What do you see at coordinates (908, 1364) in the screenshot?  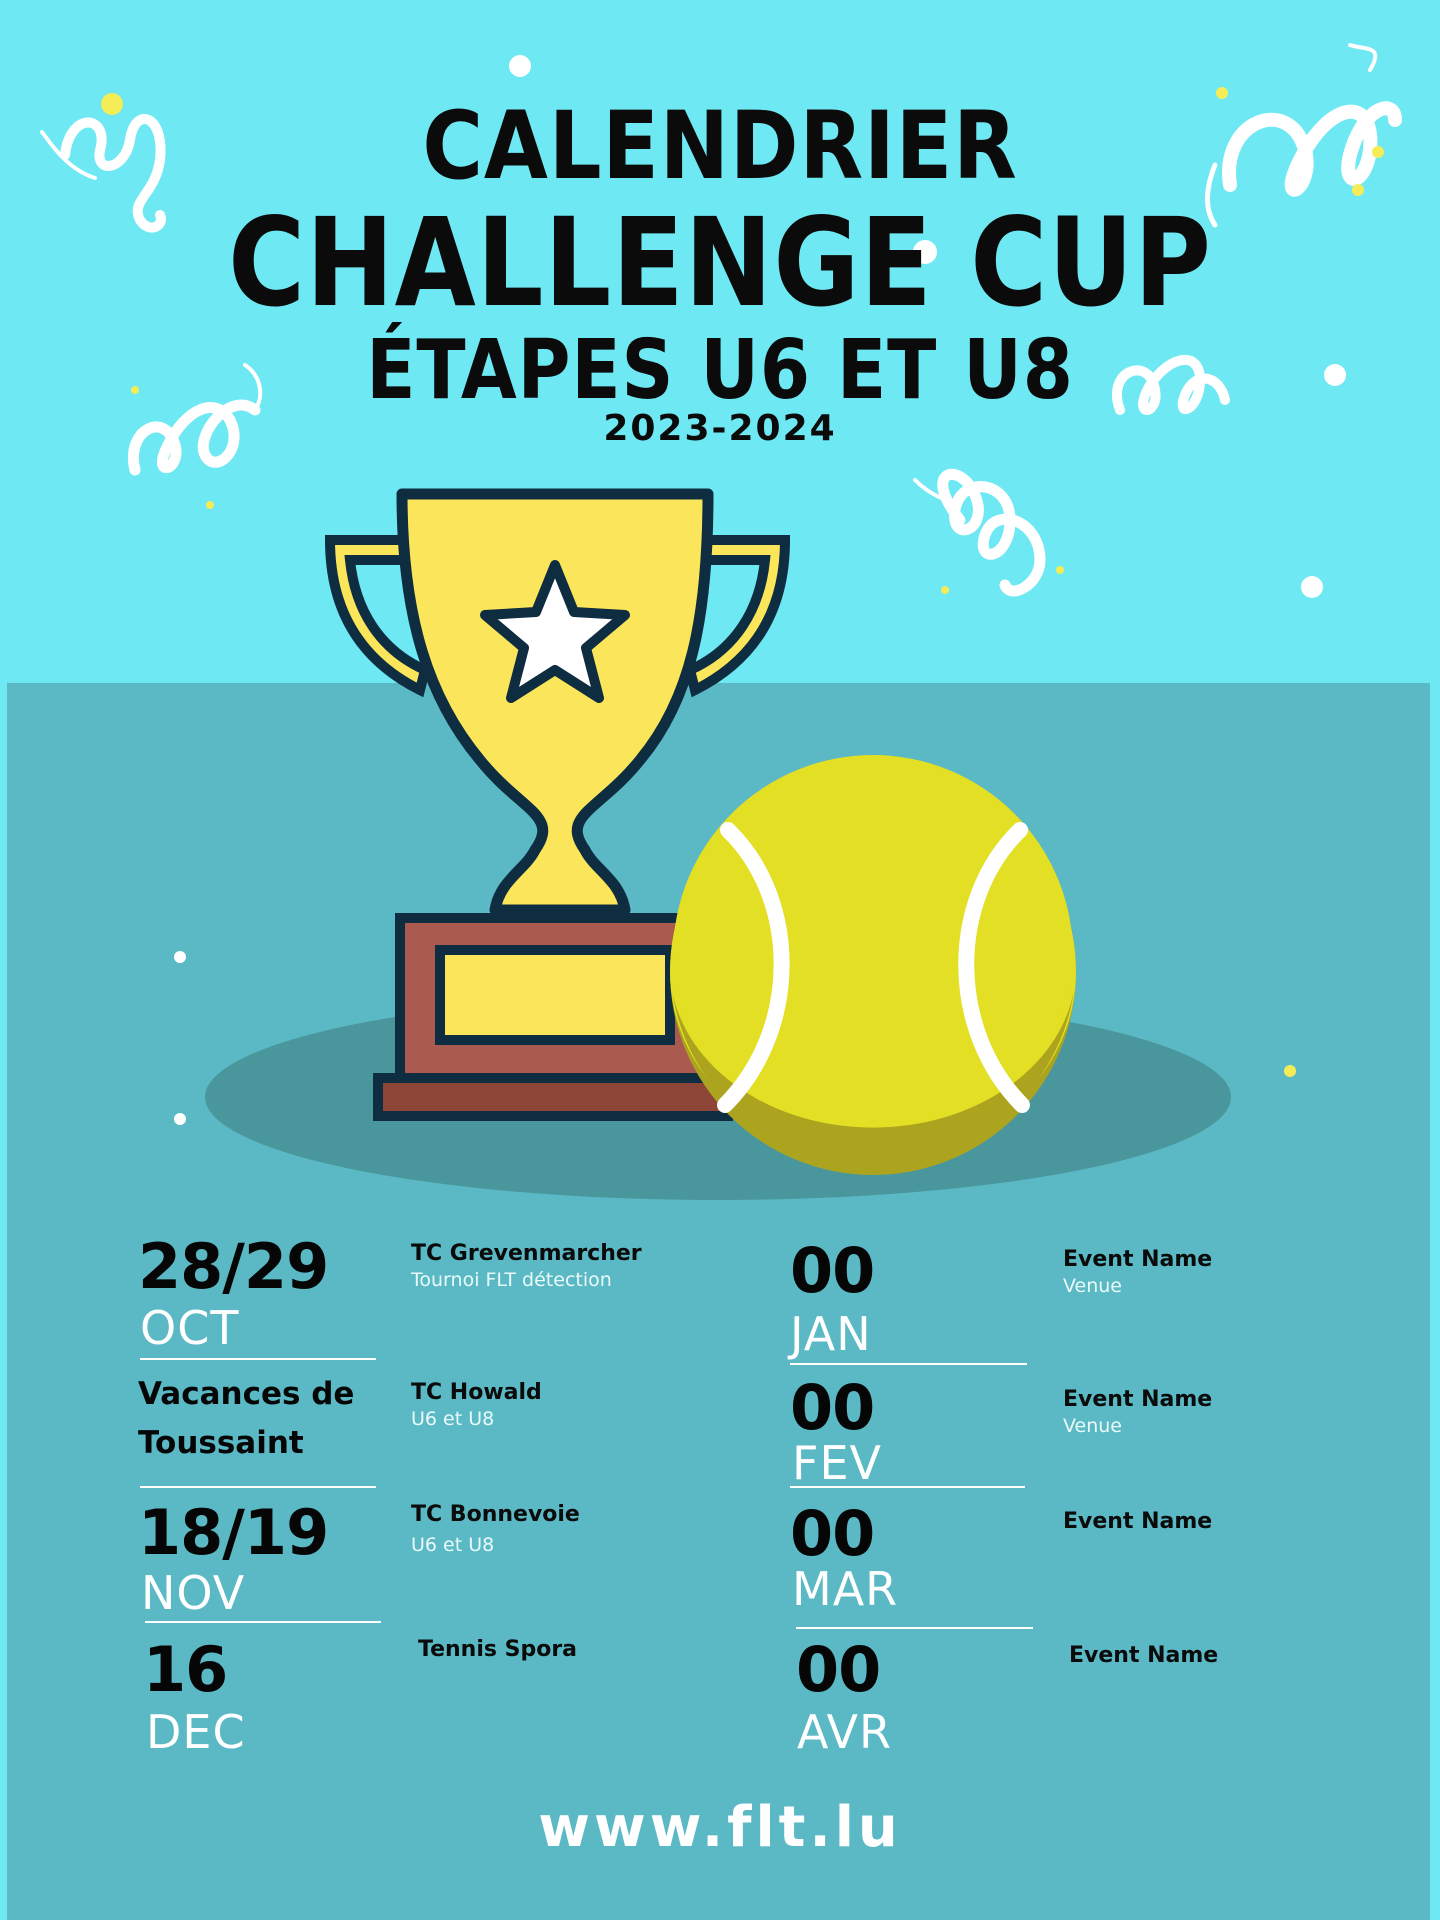 I see `right-row1-divider` at bounding box center [908, 1364].